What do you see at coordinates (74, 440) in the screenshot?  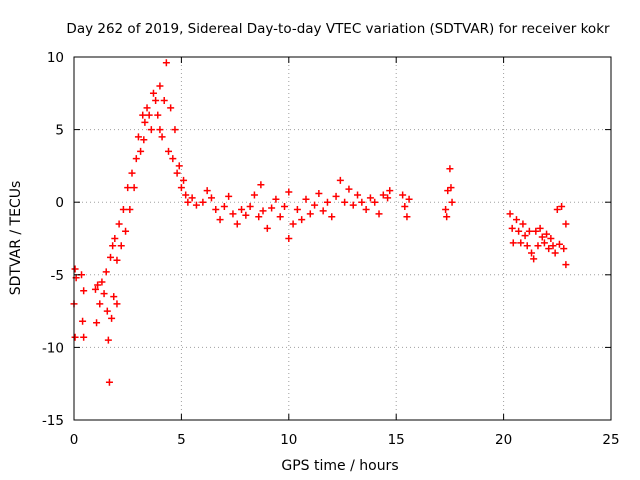 I see `x-tick-label: 0` at bounding box center [74, 440].